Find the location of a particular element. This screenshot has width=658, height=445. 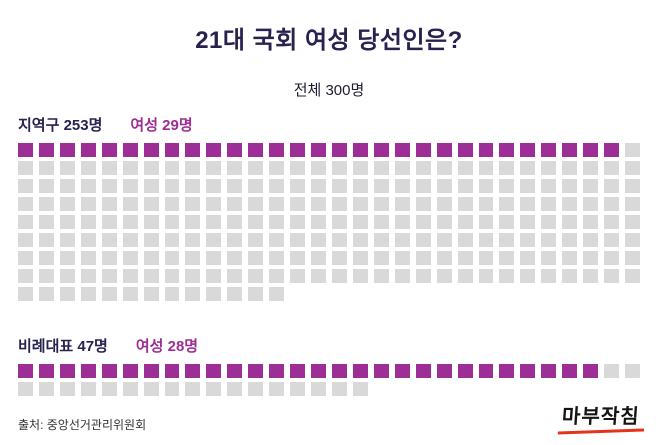

section-proportional: 비례대표 47명 여성 28명 is located at coordinates (329, 365).